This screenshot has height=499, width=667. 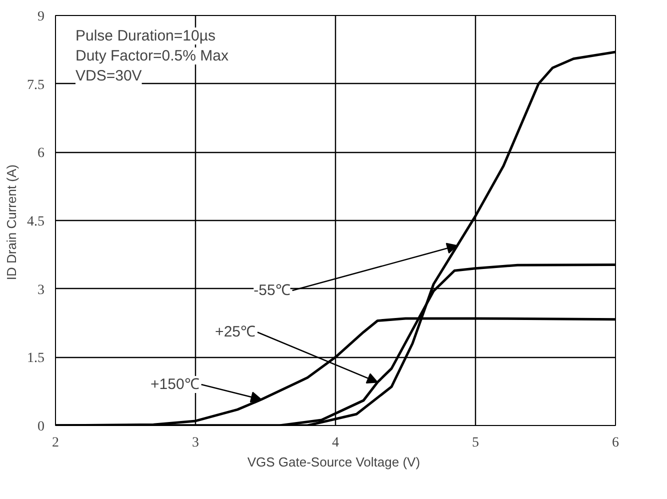 What do you see at coordinates (195, 443) in the screenshot?
I see `x-tick-label: 3` at bounding box center [195, 443].